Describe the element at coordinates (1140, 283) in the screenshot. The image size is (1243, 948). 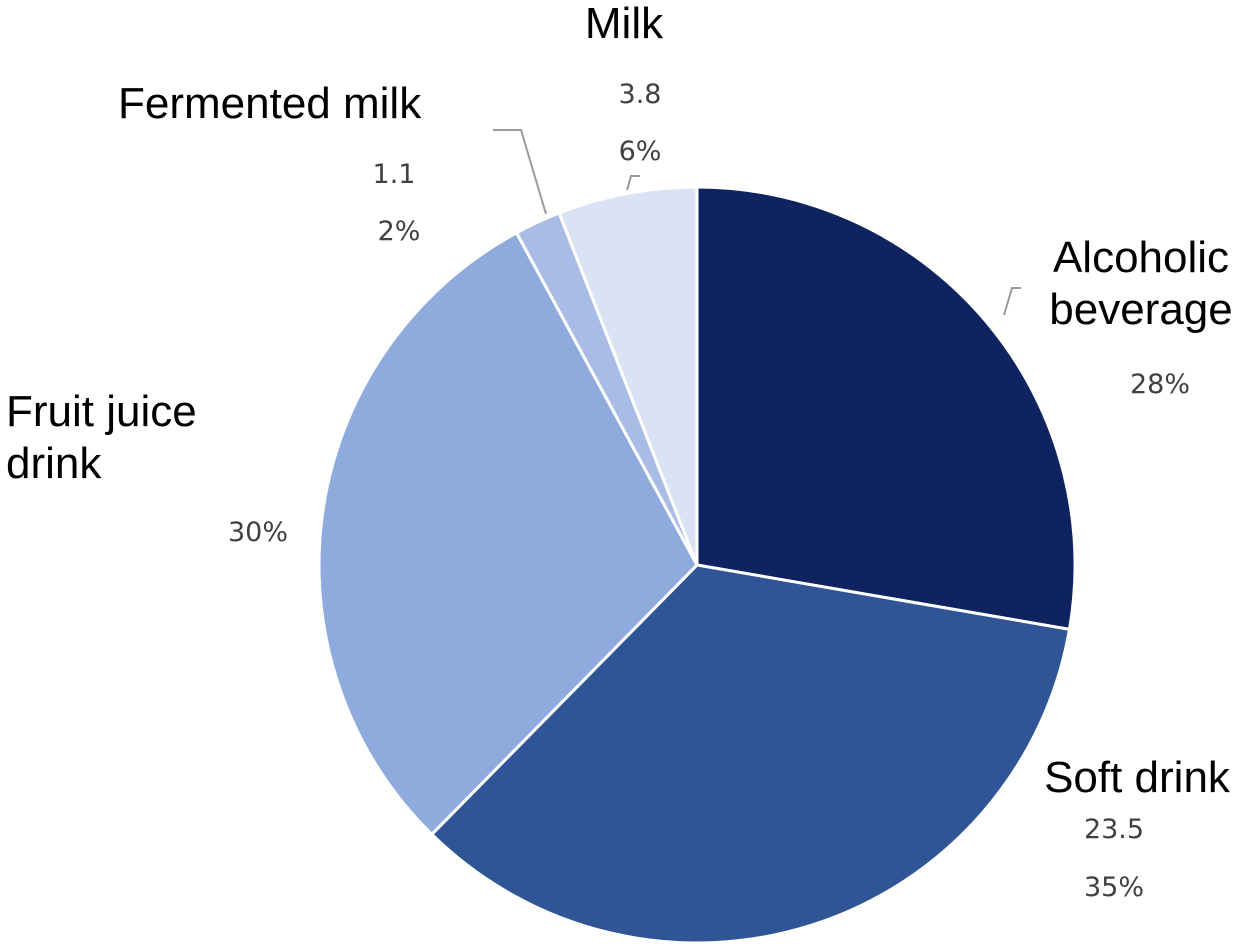
I see `category-label-alcoholic-beverage: Alcoholic beverage` at that location.